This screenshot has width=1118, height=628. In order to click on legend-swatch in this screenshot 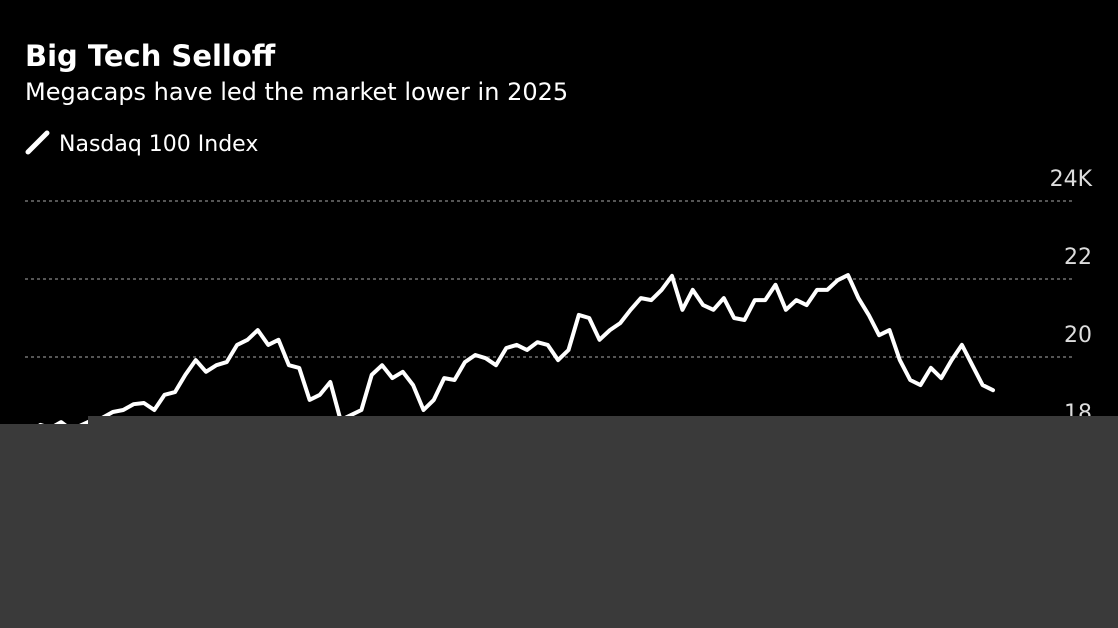, I will do `click(37, 142)`.